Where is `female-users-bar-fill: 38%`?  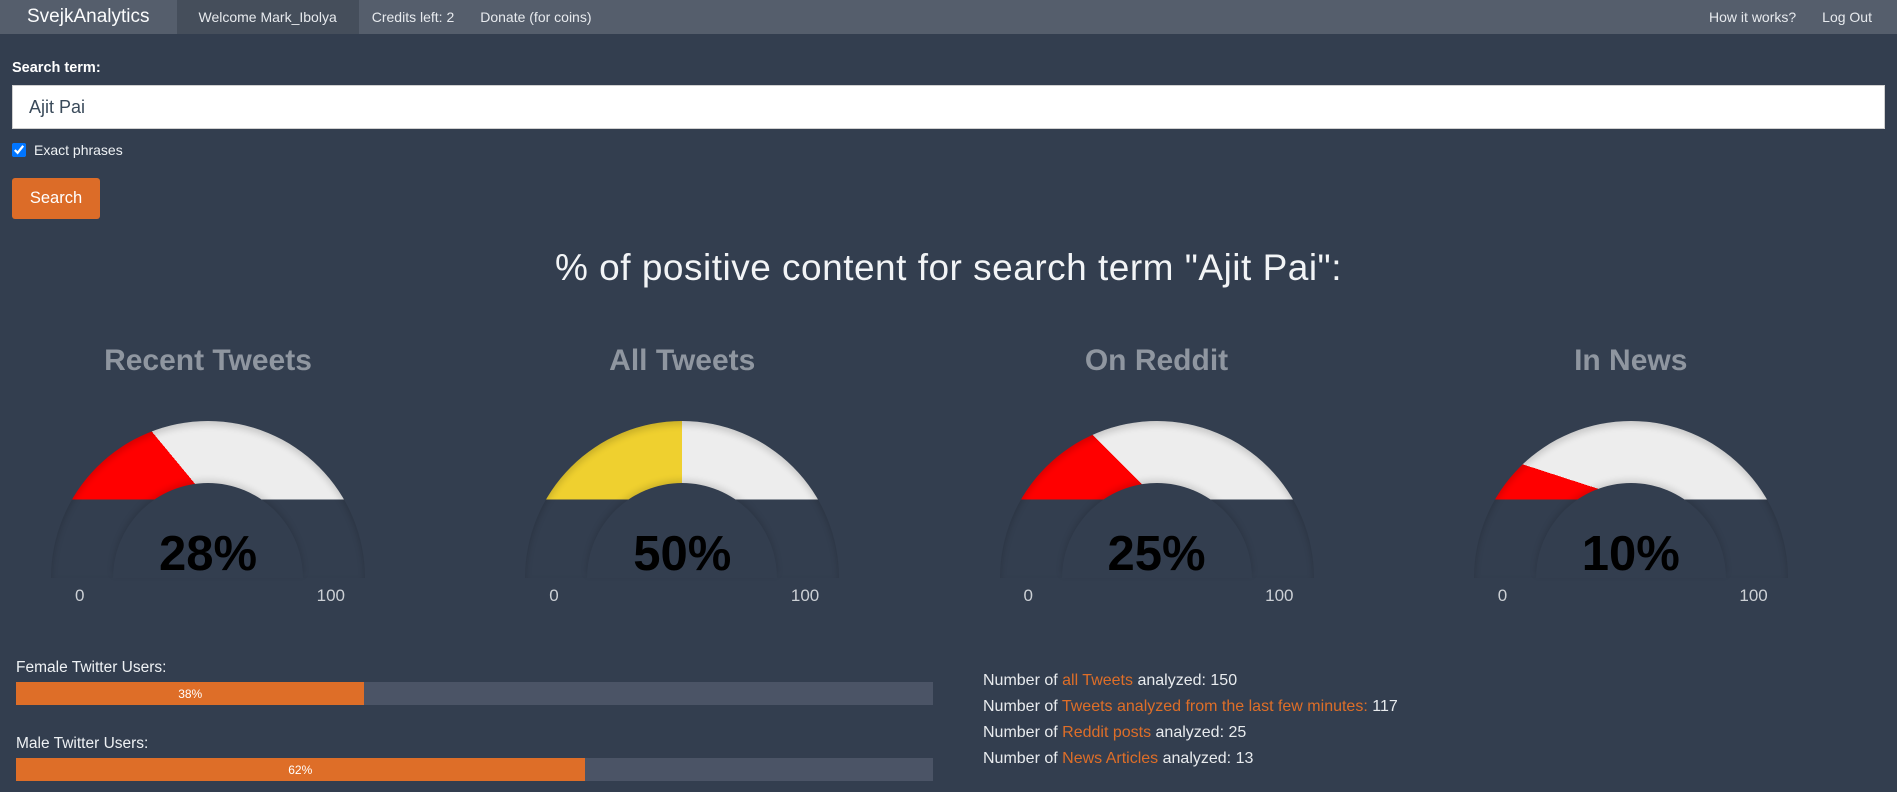 female-users-bar-fill: 38% is located at coordinates (190, 693).